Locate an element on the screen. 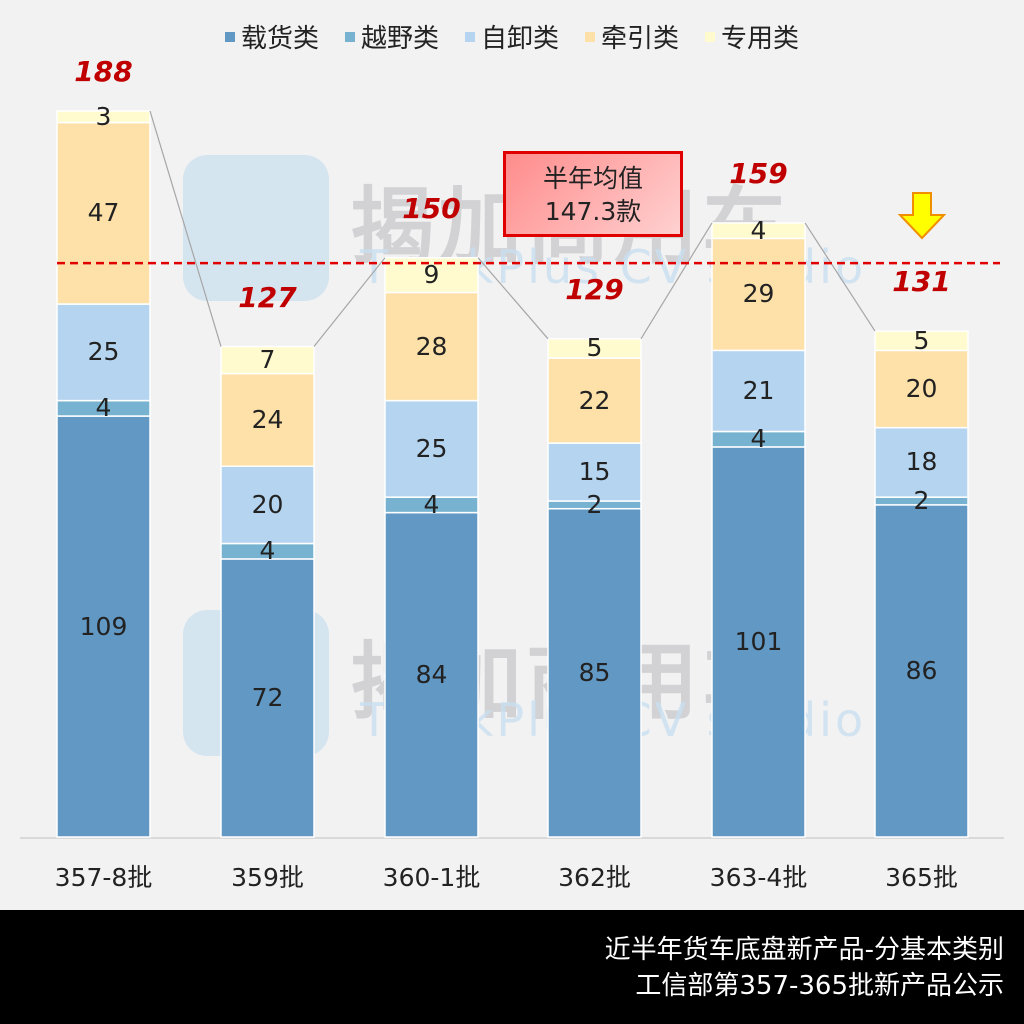 This screenshot has height=1024, width=1024. x-axis-label: 365批 is located at coordinates (921, 877).